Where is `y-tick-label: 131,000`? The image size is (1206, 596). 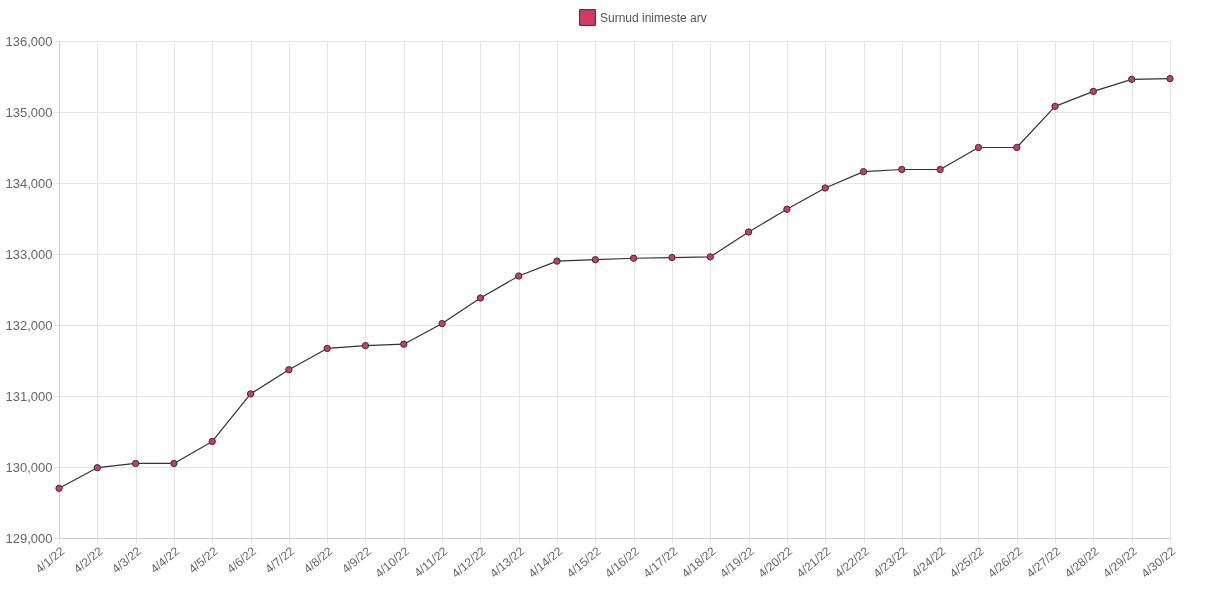
y-tick-label: 131,000 is located at coordinates (29, 396).